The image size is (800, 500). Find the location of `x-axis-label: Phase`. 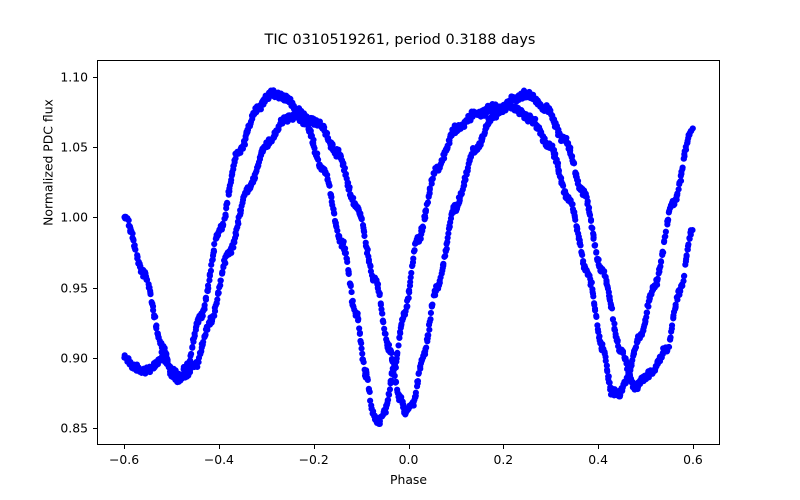

x-axis-label: Phase is located at coordinates (408, 479).